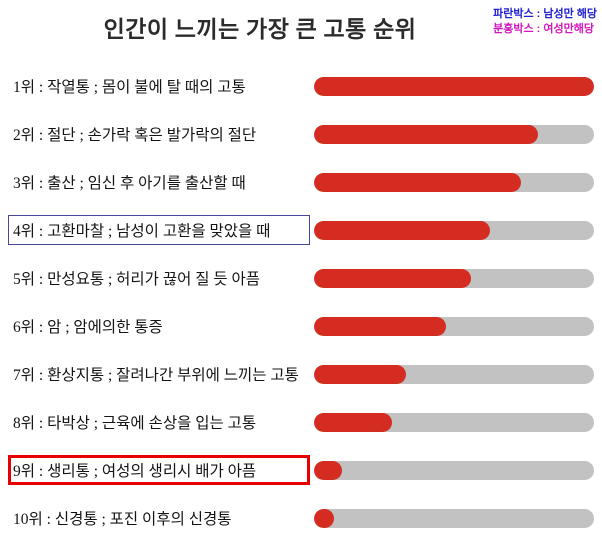  What do you see at coordinates (260, 29) in the screenshot?
I see `page-title: 인간이 느끼는 가장 큰 고통 순위` at bounding box center [260, 29].